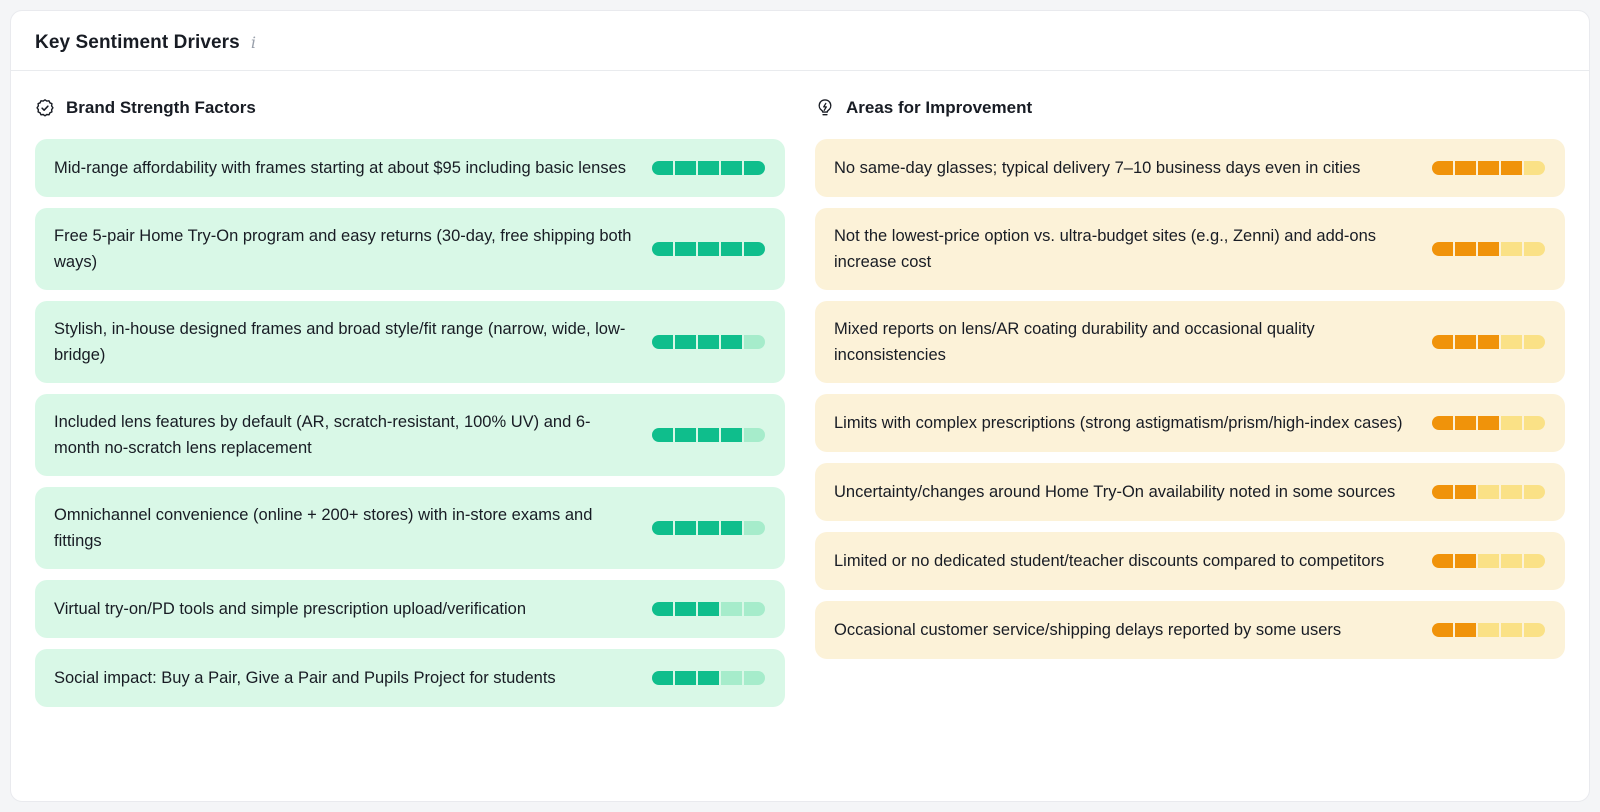 Image resolution: width=1600 pixels, height=812 pixels. I want to click on improvement-header: Areas for Improvement, so click(1190, 108).